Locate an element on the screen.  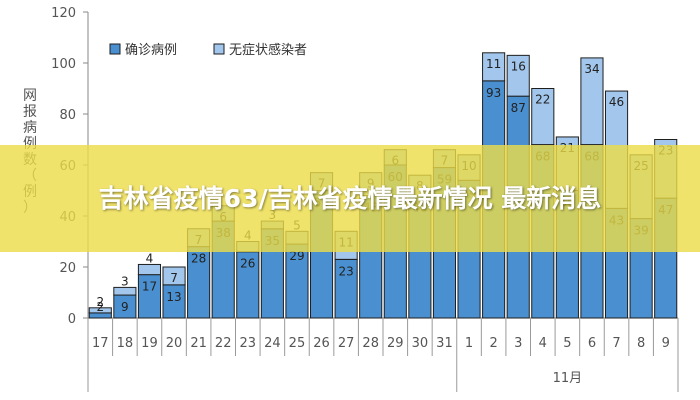
x-tick-label: 30 is located at coordinates (420, 343).